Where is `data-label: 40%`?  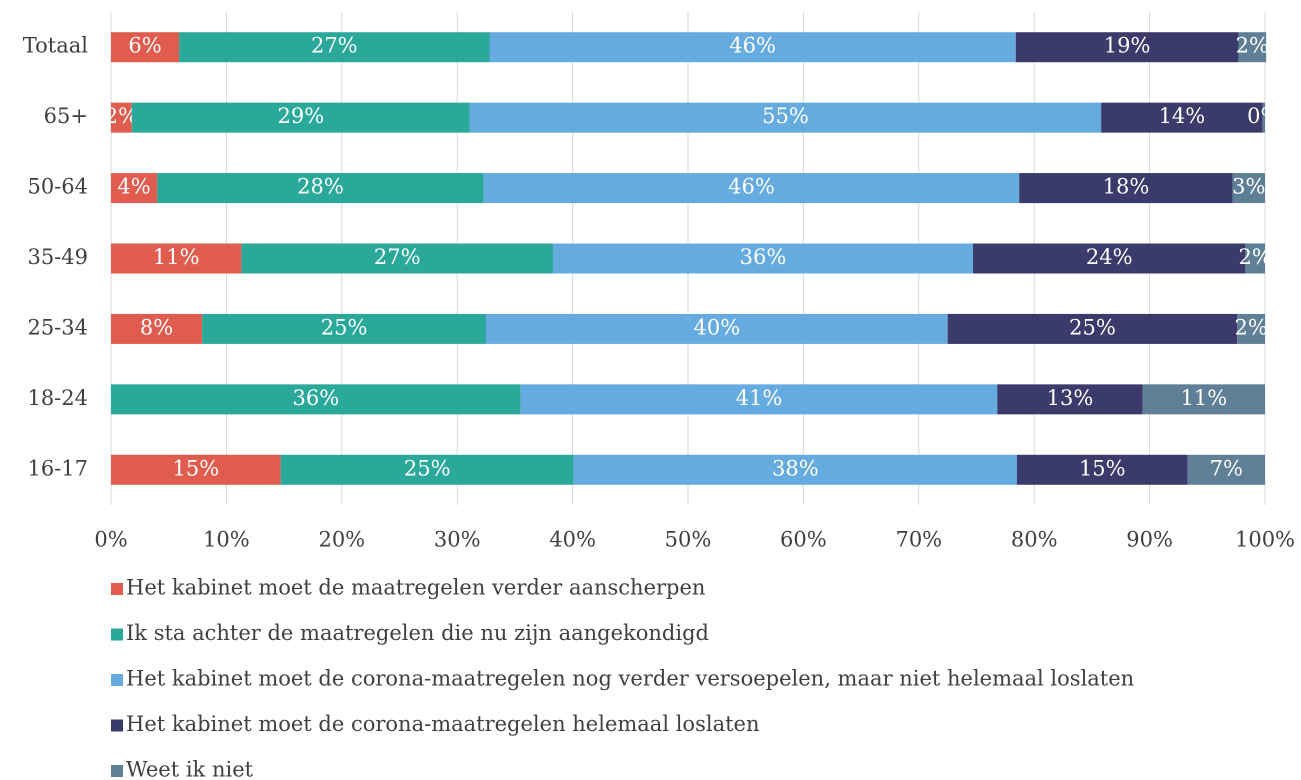 data-label: 40% is located at coordinates (717, 327).